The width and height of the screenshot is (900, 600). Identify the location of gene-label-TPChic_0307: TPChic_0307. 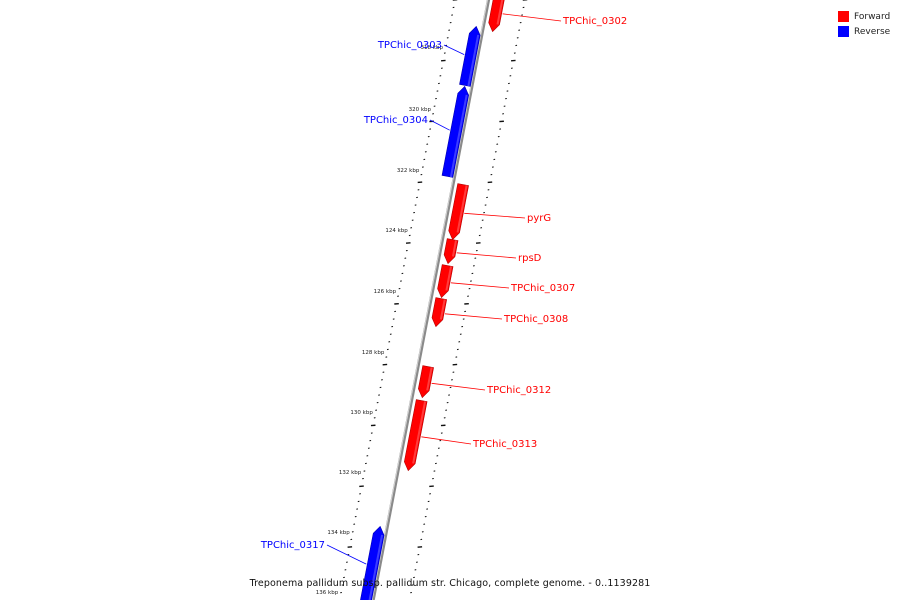
(542, 288).